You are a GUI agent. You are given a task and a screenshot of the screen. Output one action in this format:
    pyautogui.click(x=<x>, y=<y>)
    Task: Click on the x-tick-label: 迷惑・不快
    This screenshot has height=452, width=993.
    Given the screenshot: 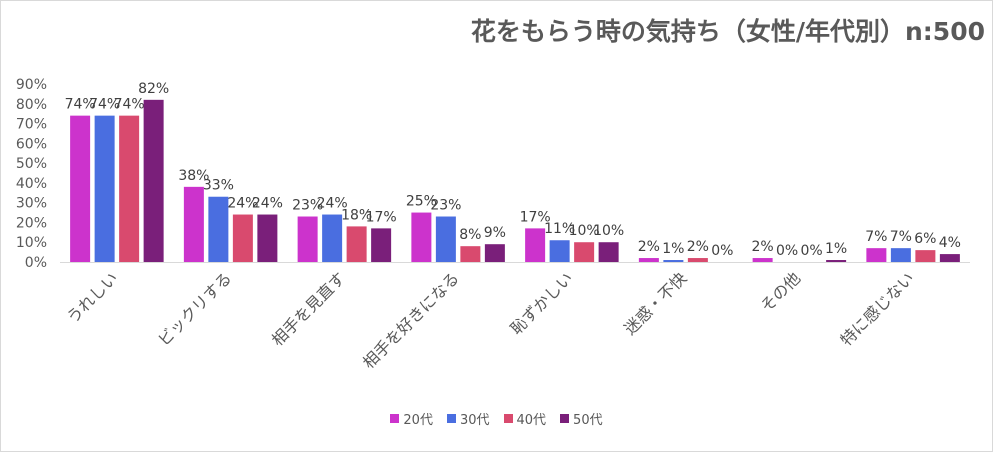 What is the action you would take?
    pyautogui.click(x=655, y=303)
    